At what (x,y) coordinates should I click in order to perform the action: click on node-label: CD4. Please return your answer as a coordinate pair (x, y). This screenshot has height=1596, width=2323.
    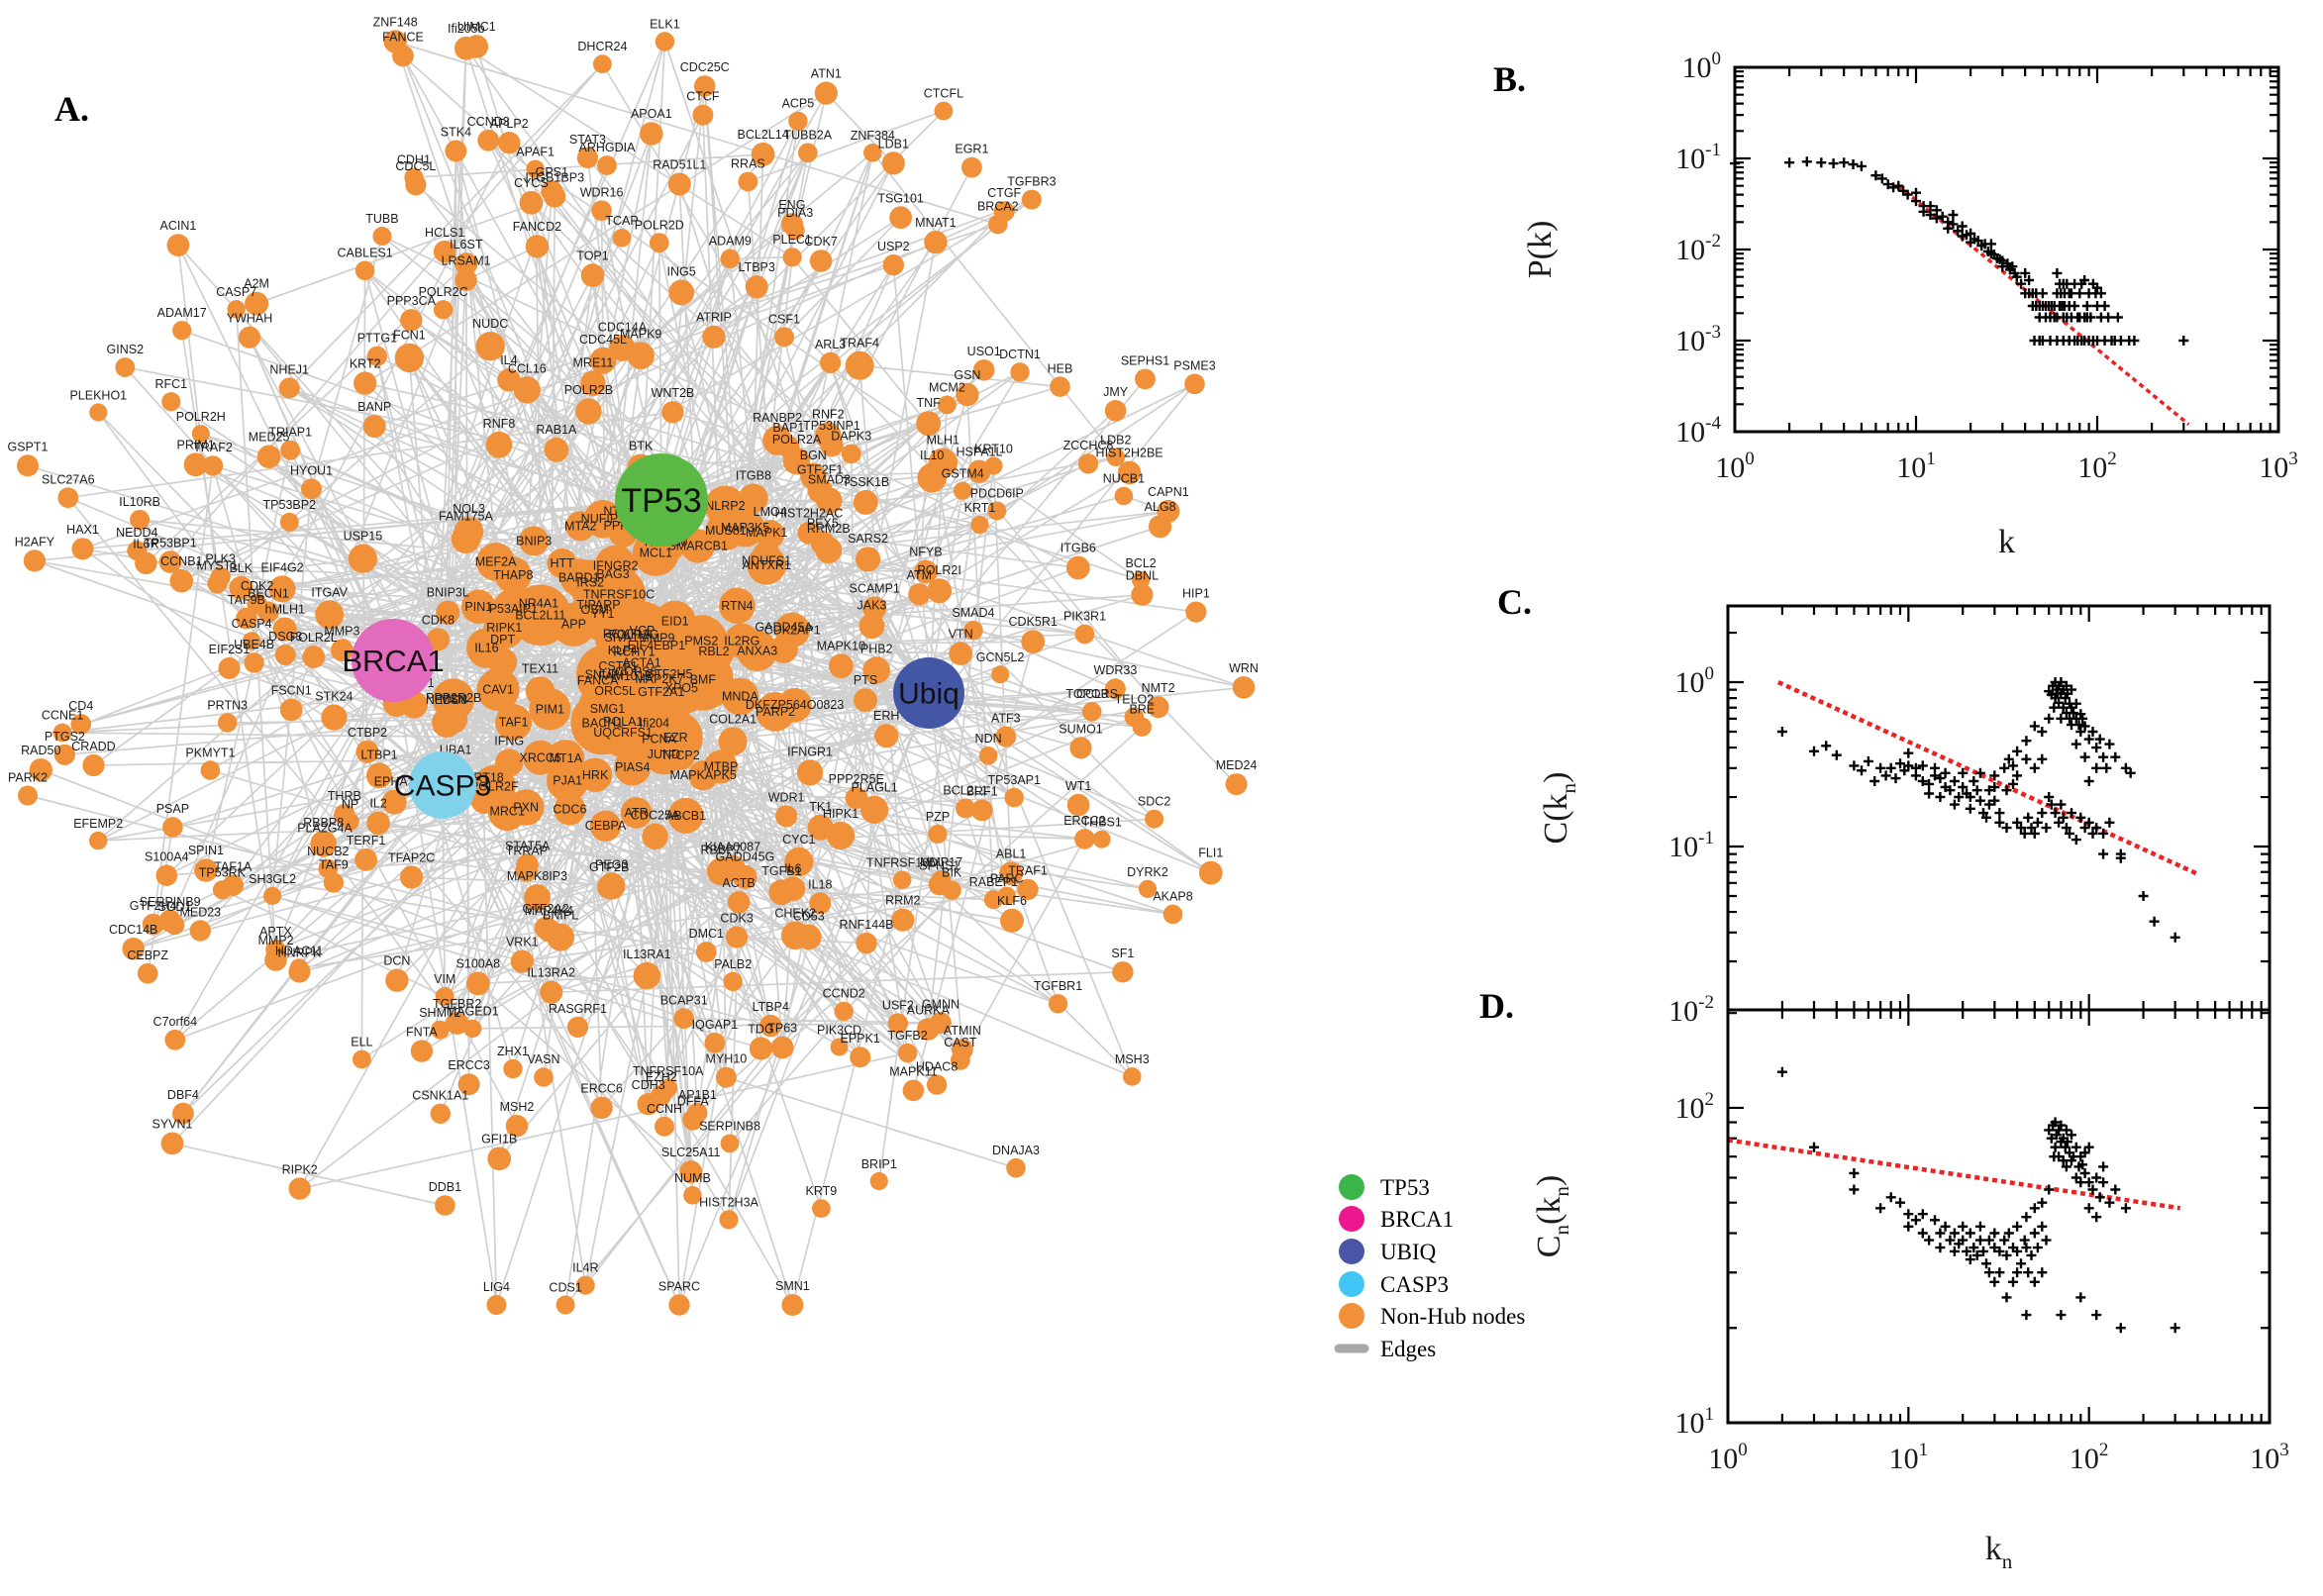
    Looking at the image, I should click on (80, 706).